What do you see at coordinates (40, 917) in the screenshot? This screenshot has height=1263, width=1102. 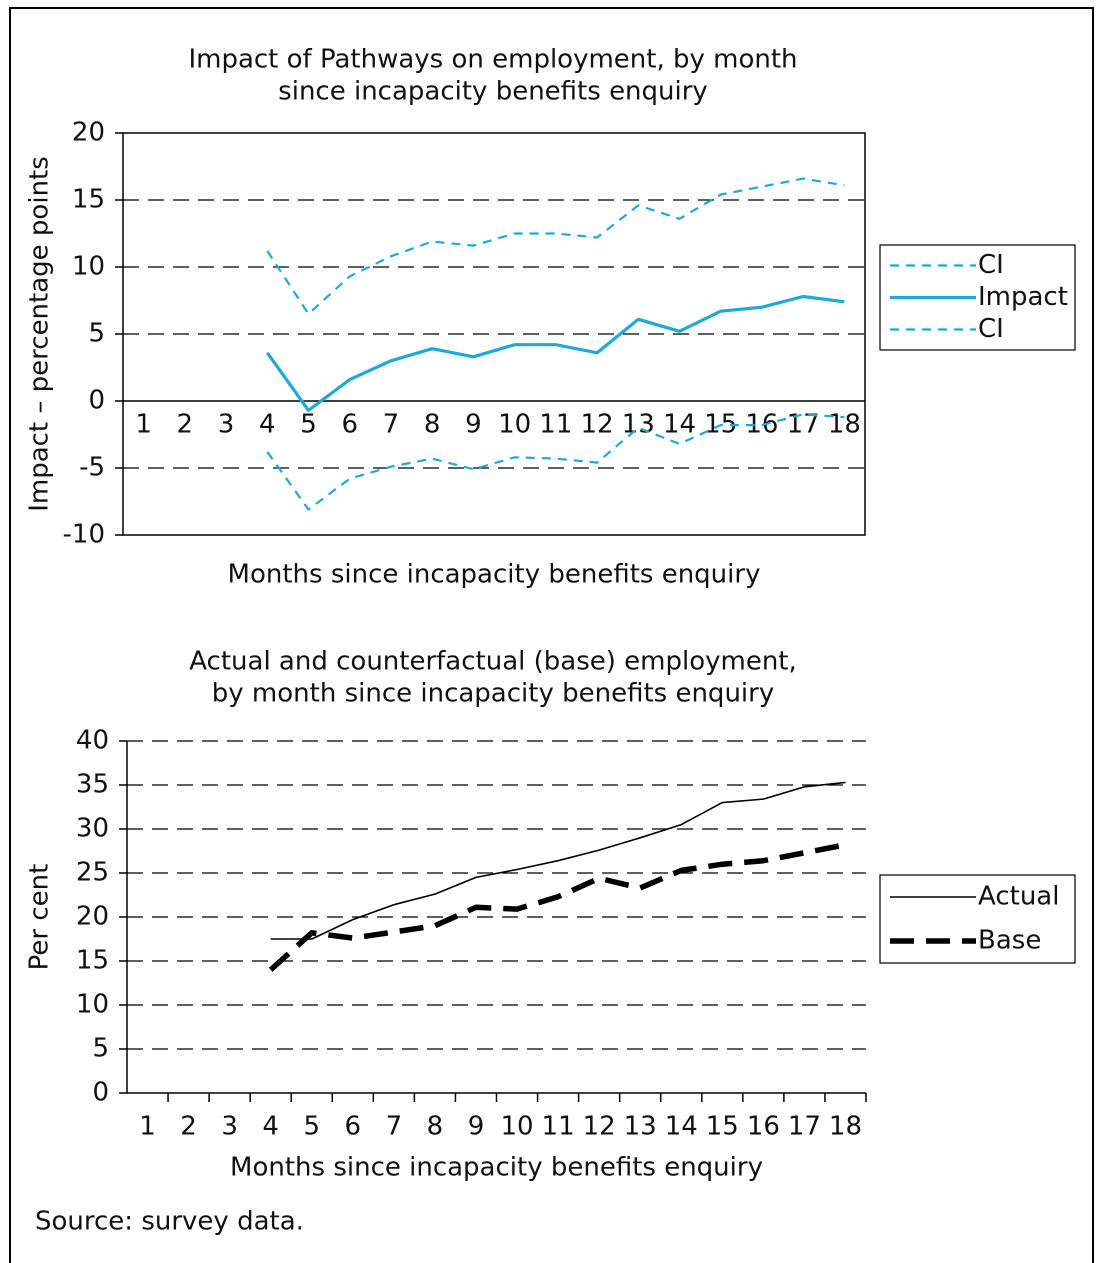 I see `y-axis-label: Per cent` at bounding box center [40, 917].